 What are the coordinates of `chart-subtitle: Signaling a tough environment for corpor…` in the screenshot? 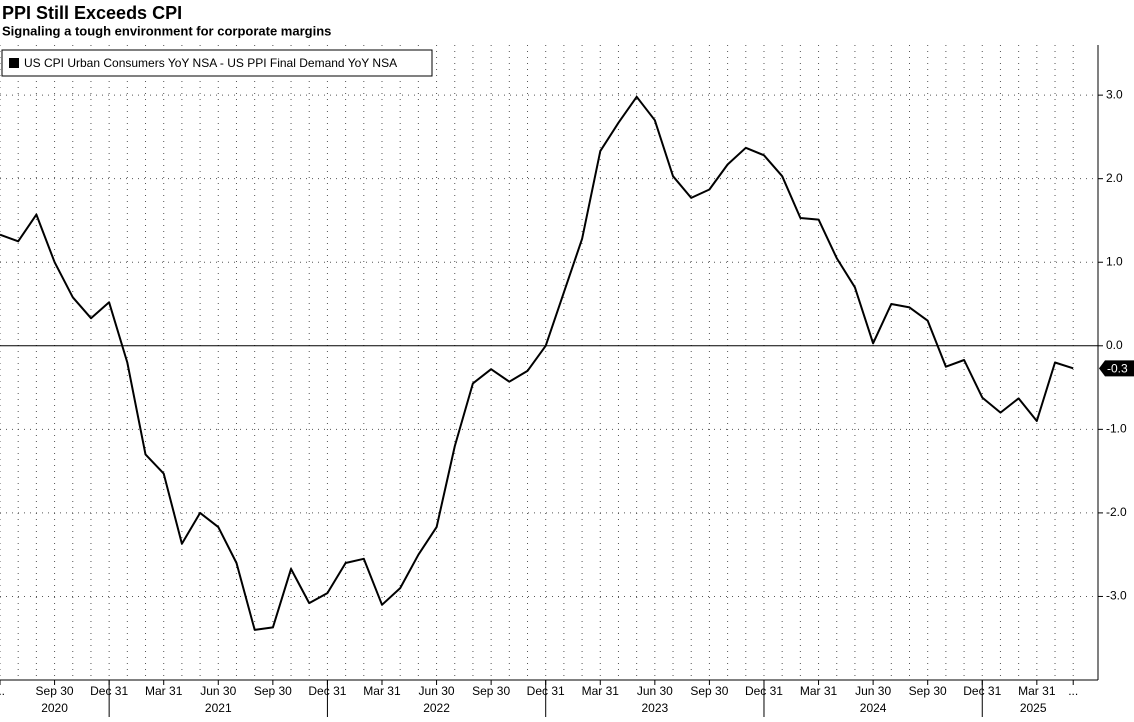 It's located at (166, 30).